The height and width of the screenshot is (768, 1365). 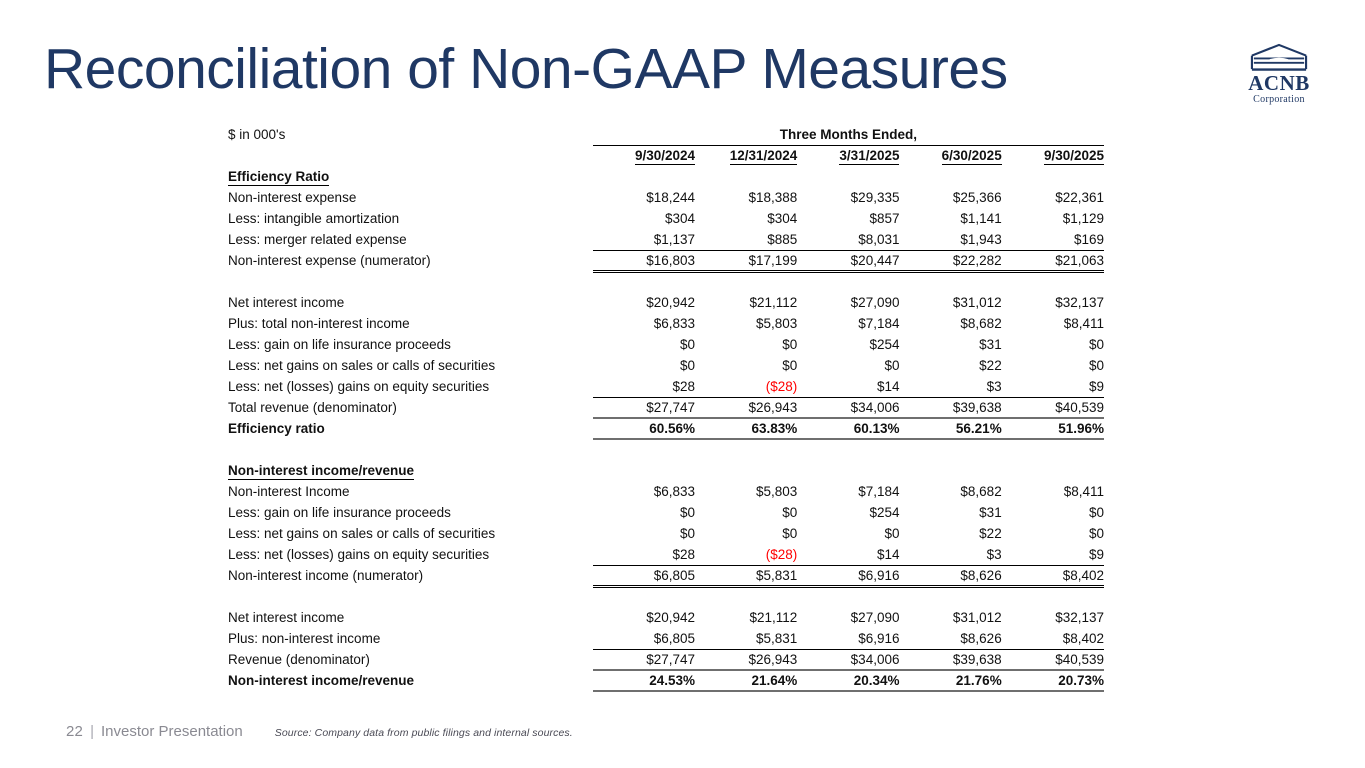 What do you see at coordinates (644, 680) in the screenshot?
I see `cell-r4c1: 24.53%` at bounding box center [644, 680].